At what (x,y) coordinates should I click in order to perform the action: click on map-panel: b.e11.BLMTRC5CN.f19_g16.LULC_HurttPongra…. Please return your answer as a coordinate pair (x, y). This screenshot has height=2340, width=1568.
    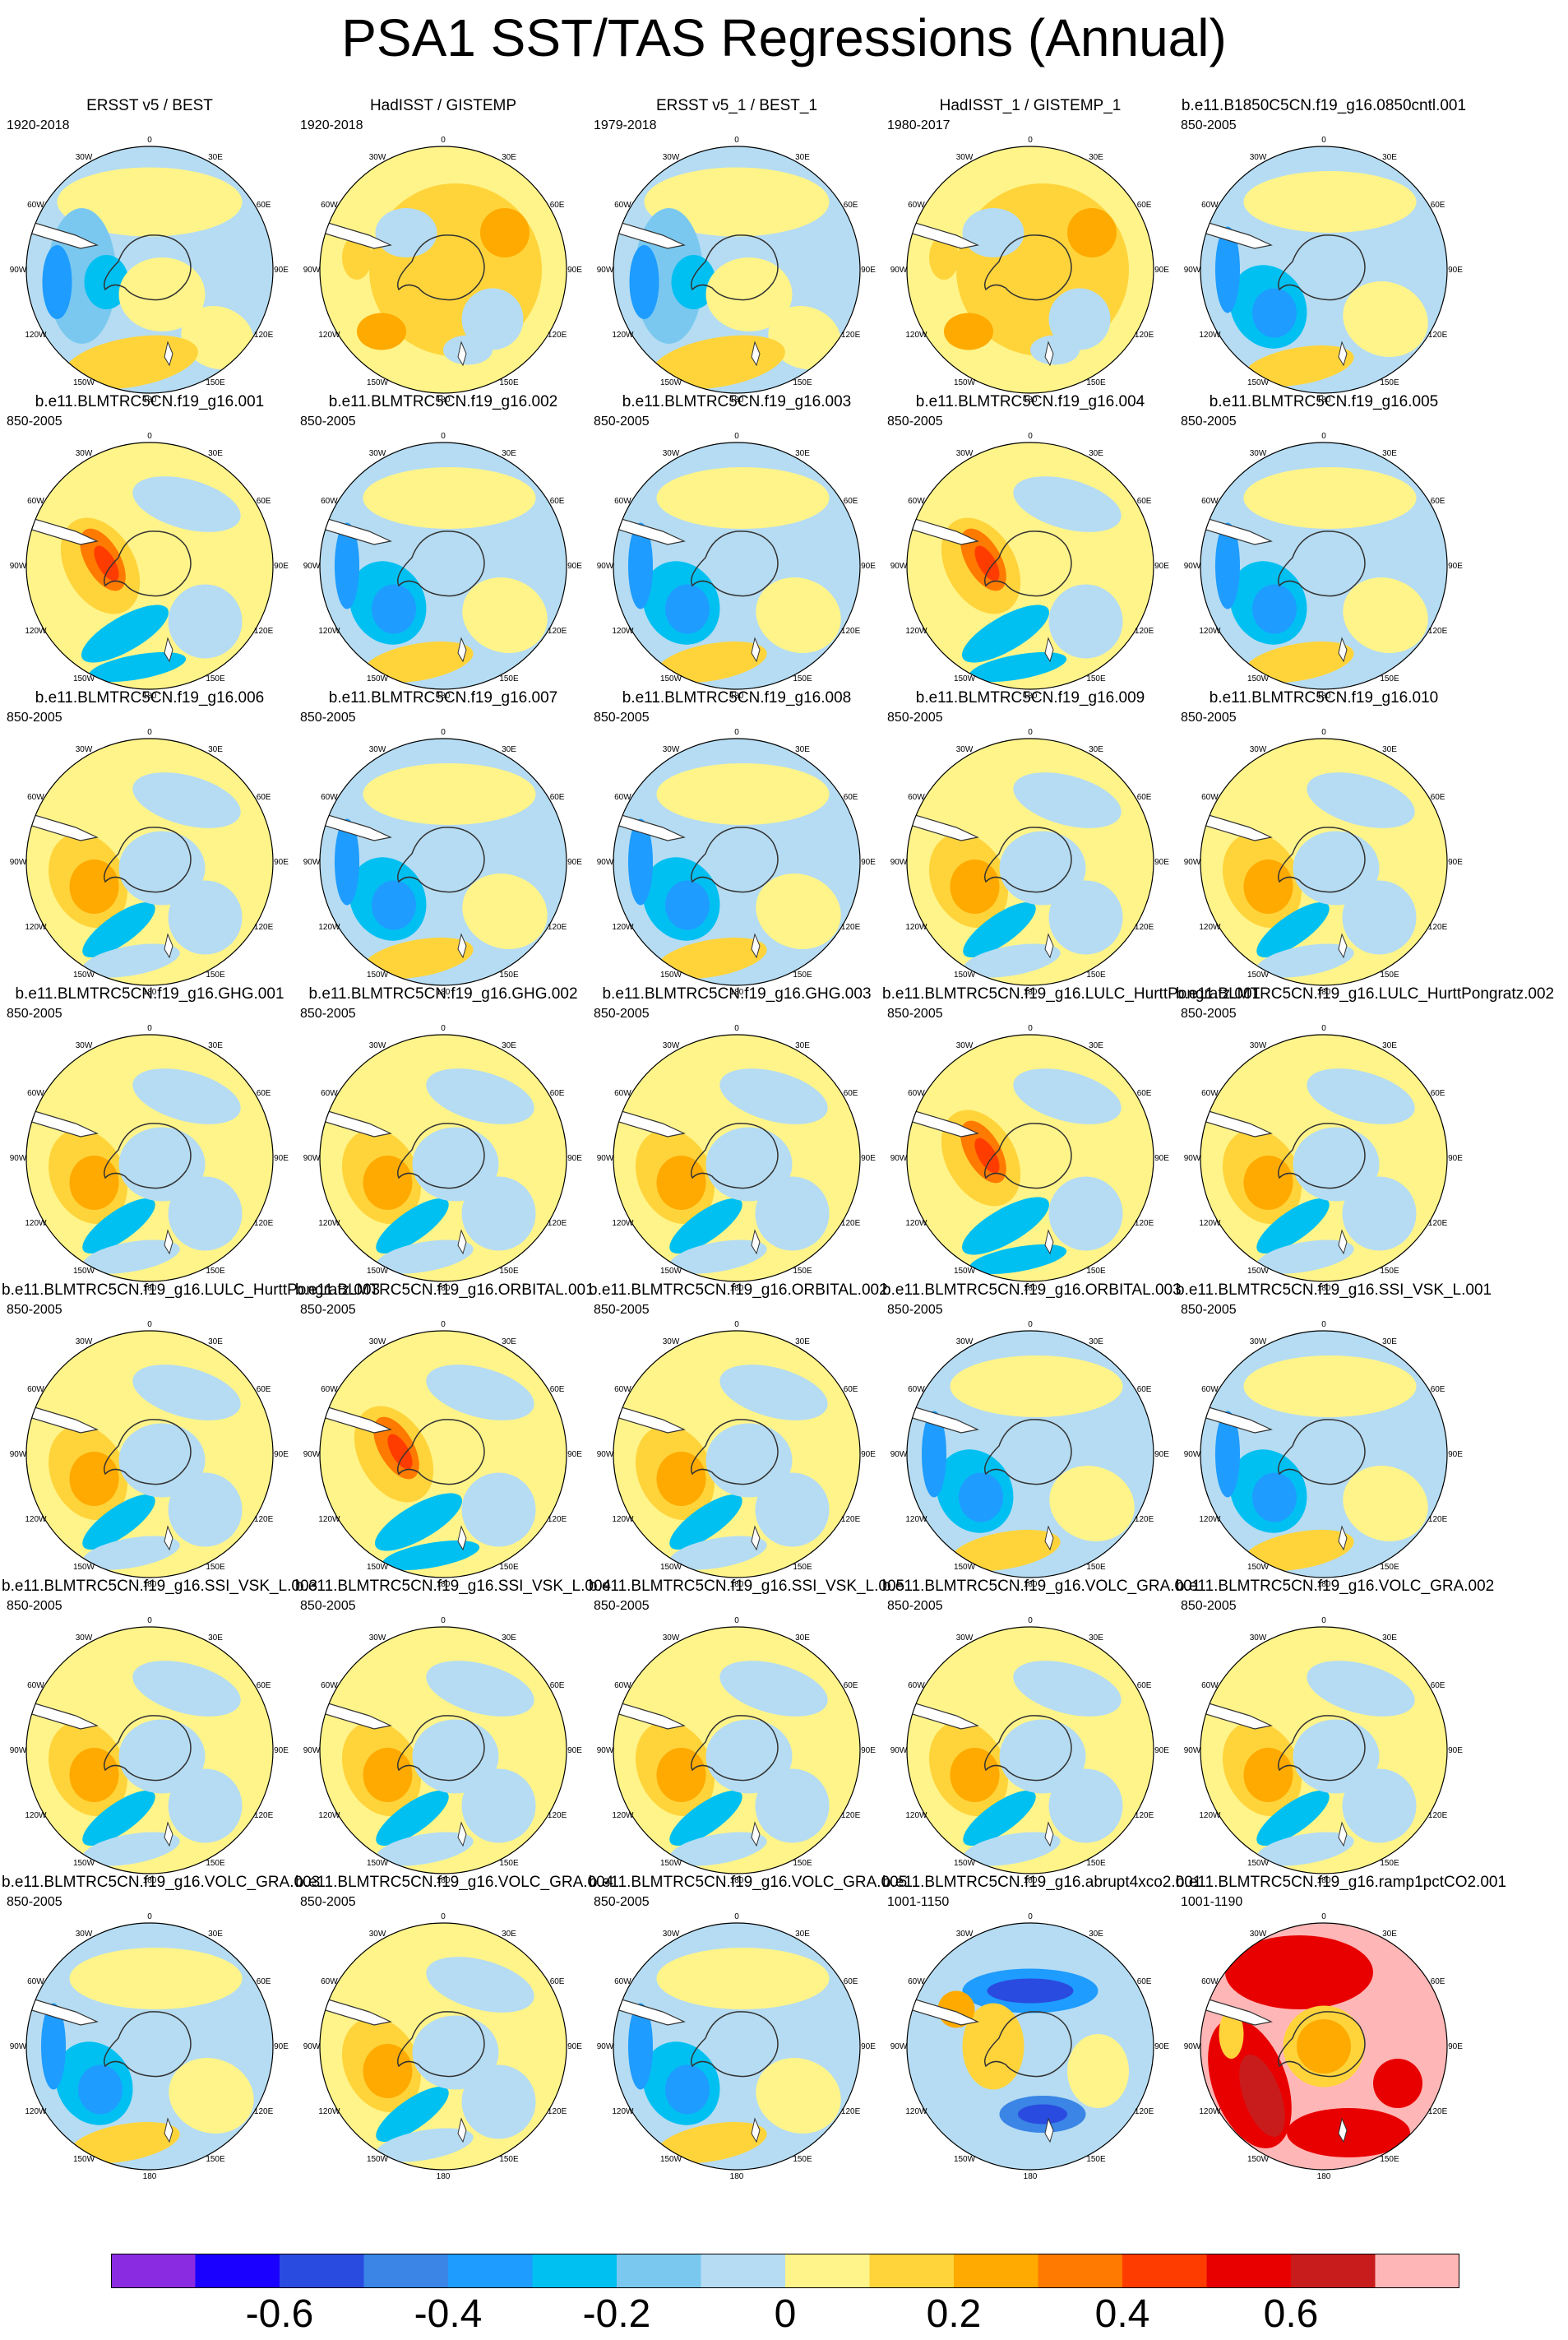
    Looking at the image, I should click on (1071, 1143).